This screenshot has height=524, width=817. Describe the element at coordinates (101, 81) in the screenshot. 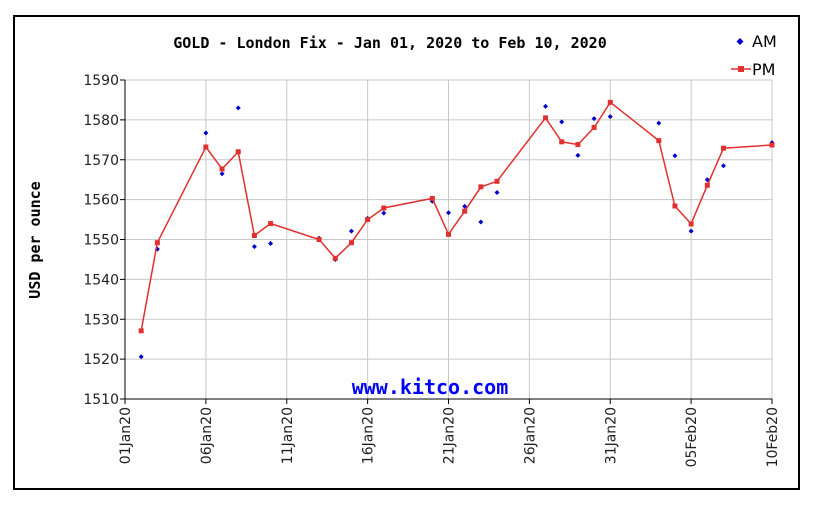

I see `y-tick-label: 1590` at that location.